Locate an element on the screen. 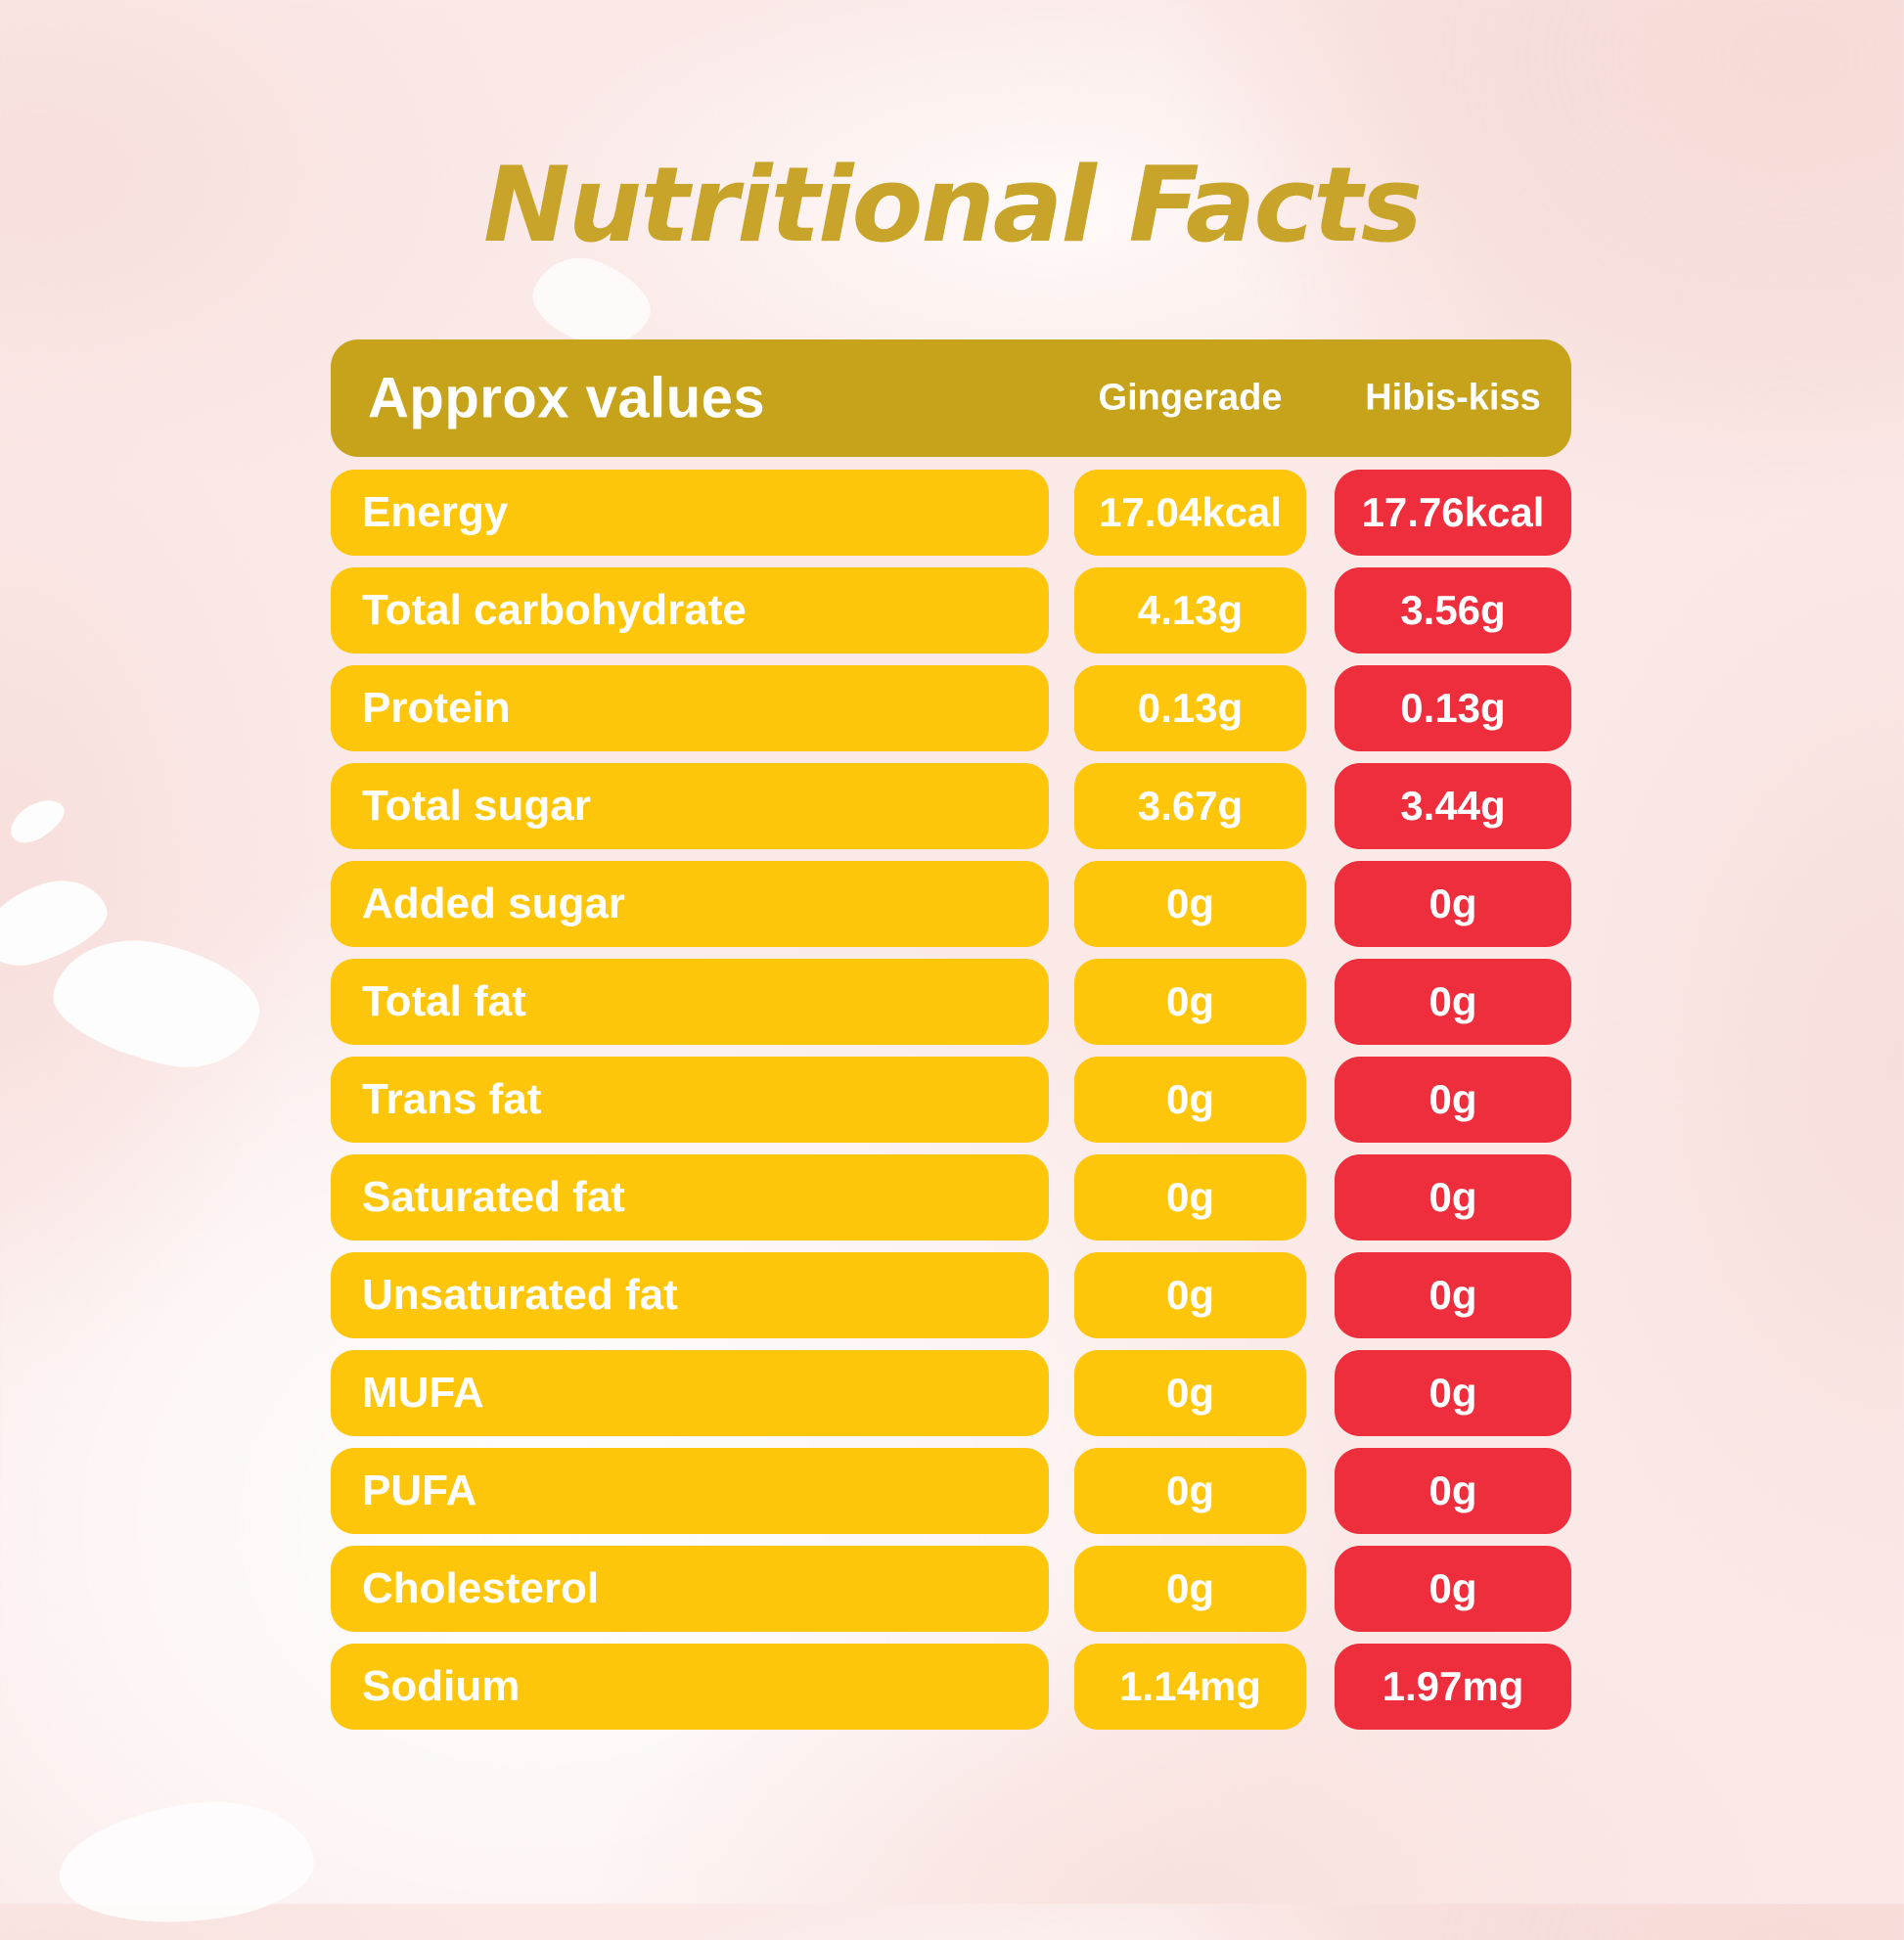 The height and width of the screenshot is (1940, 1904). gingerade-value-pill: 1.14mg is located at coordinates (1190, 1687).